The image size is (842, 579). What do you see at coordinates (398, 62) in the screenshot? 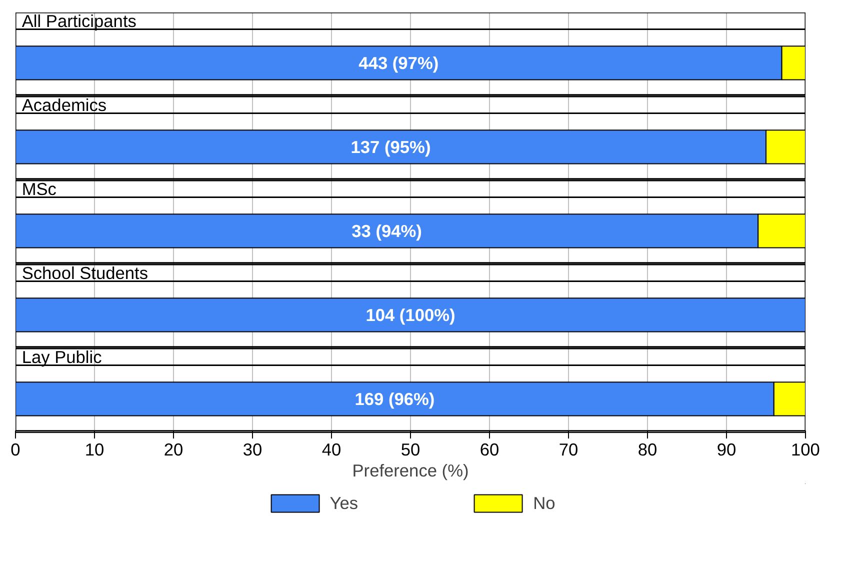
I see `data-label: 443 (97%)` at bounding box center [398, 62].